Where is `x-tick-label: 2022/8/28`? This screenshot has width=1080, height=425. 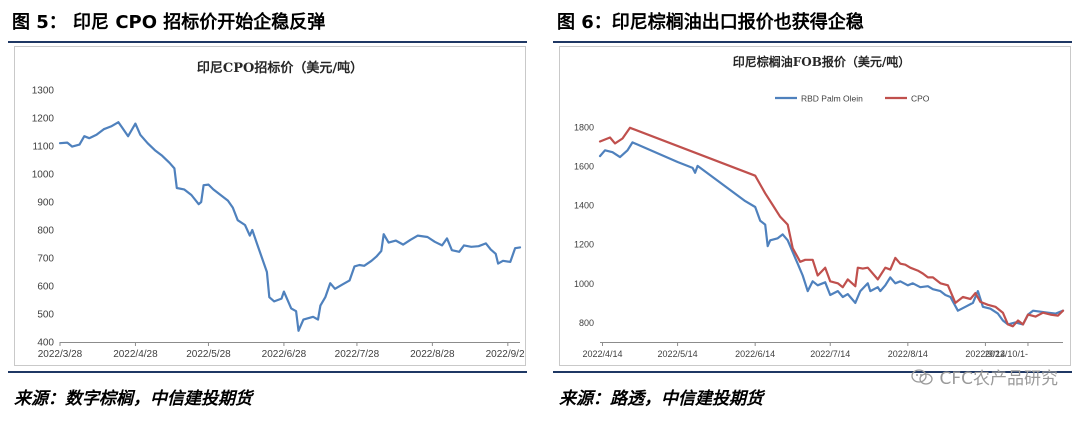
x-tick-label: 2022/8/28 is located at coordinates (432, 354).